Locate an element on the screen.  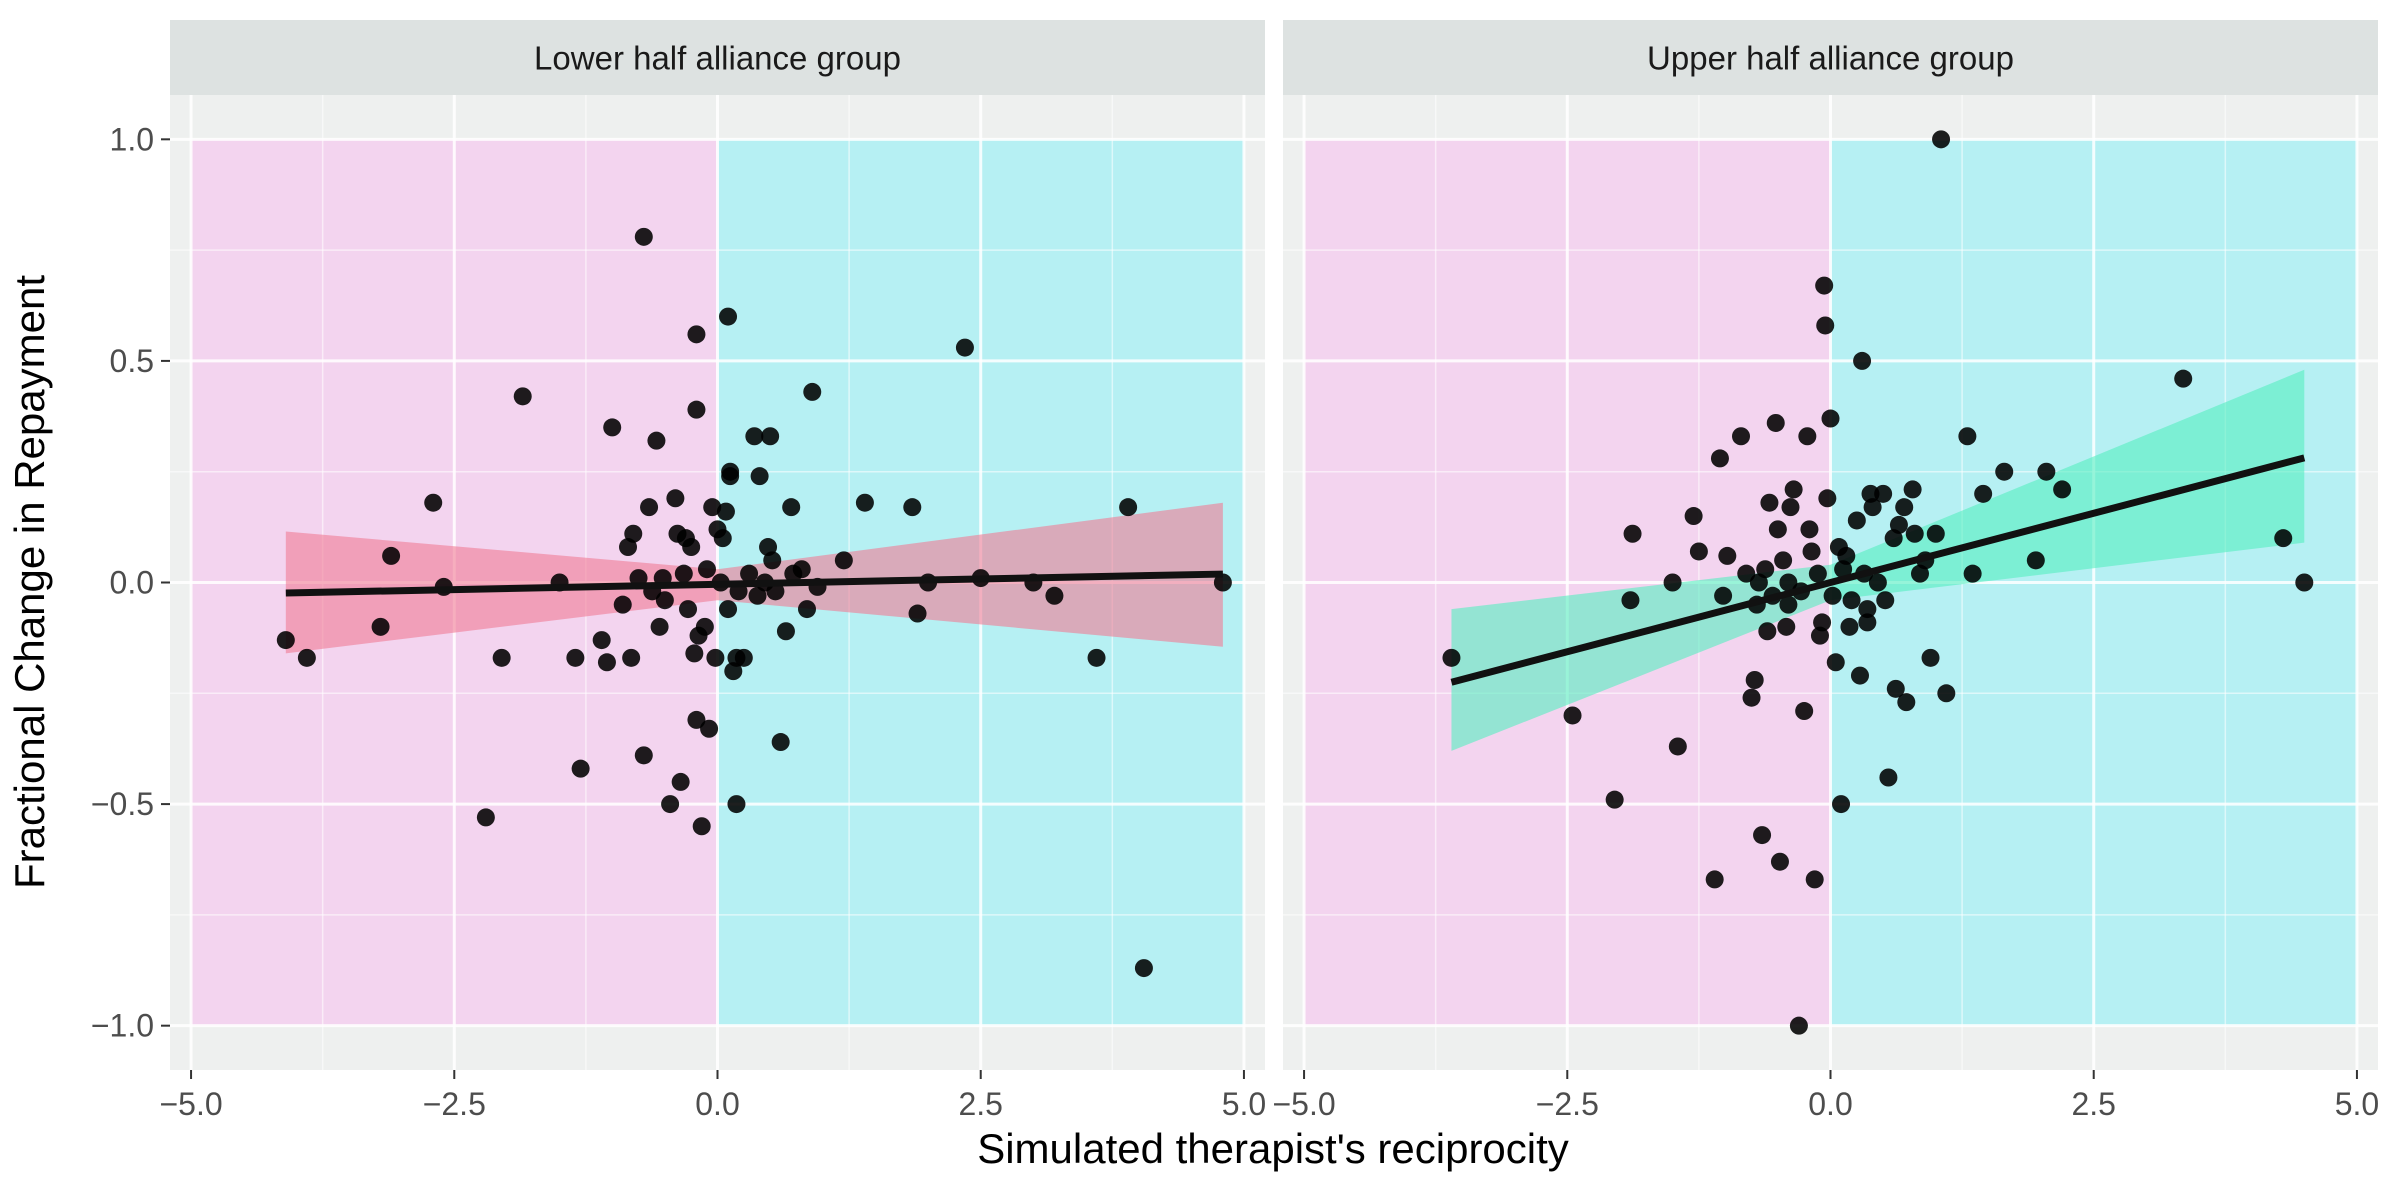
y-axis-title: Fractional Change in Repayment is located at coordinates (29, 582).